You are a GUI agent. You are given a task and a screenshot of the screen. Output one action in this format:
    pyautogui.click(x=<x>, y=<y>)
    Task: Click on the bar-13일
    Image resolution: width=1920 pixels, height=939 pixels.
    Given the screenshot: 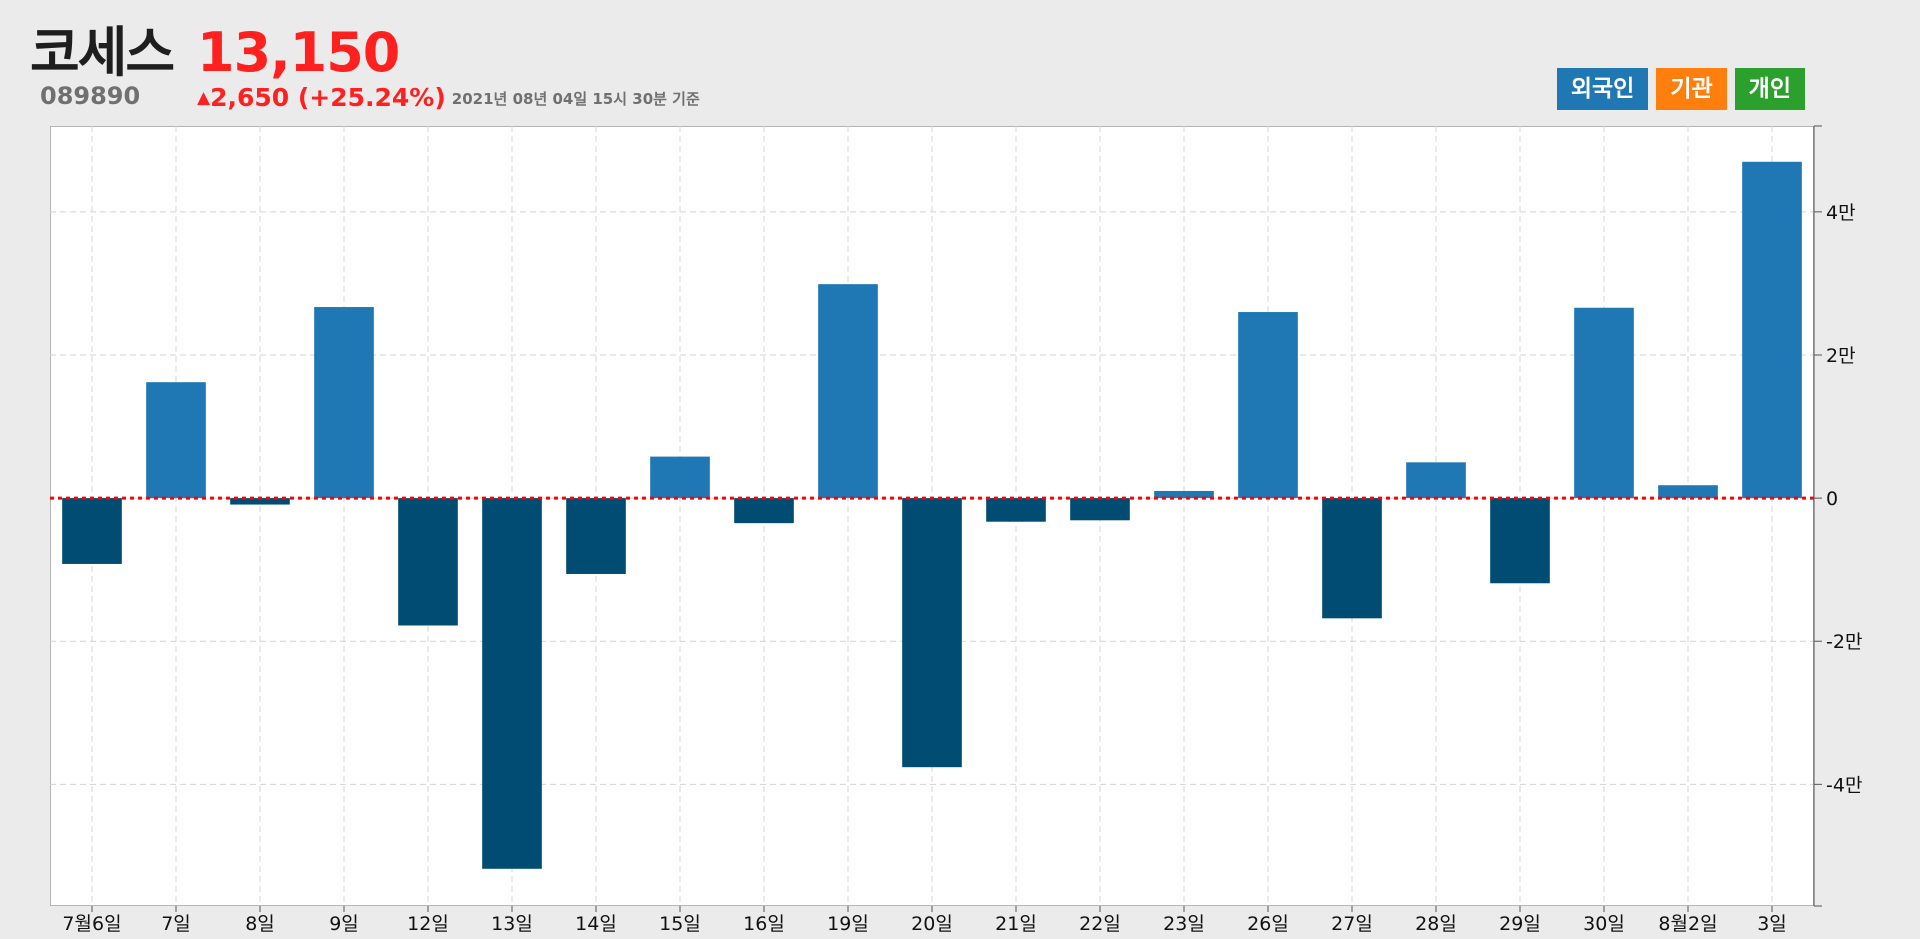 What is the action you would take?
    pyautogui.click(x=512, y=683)
    